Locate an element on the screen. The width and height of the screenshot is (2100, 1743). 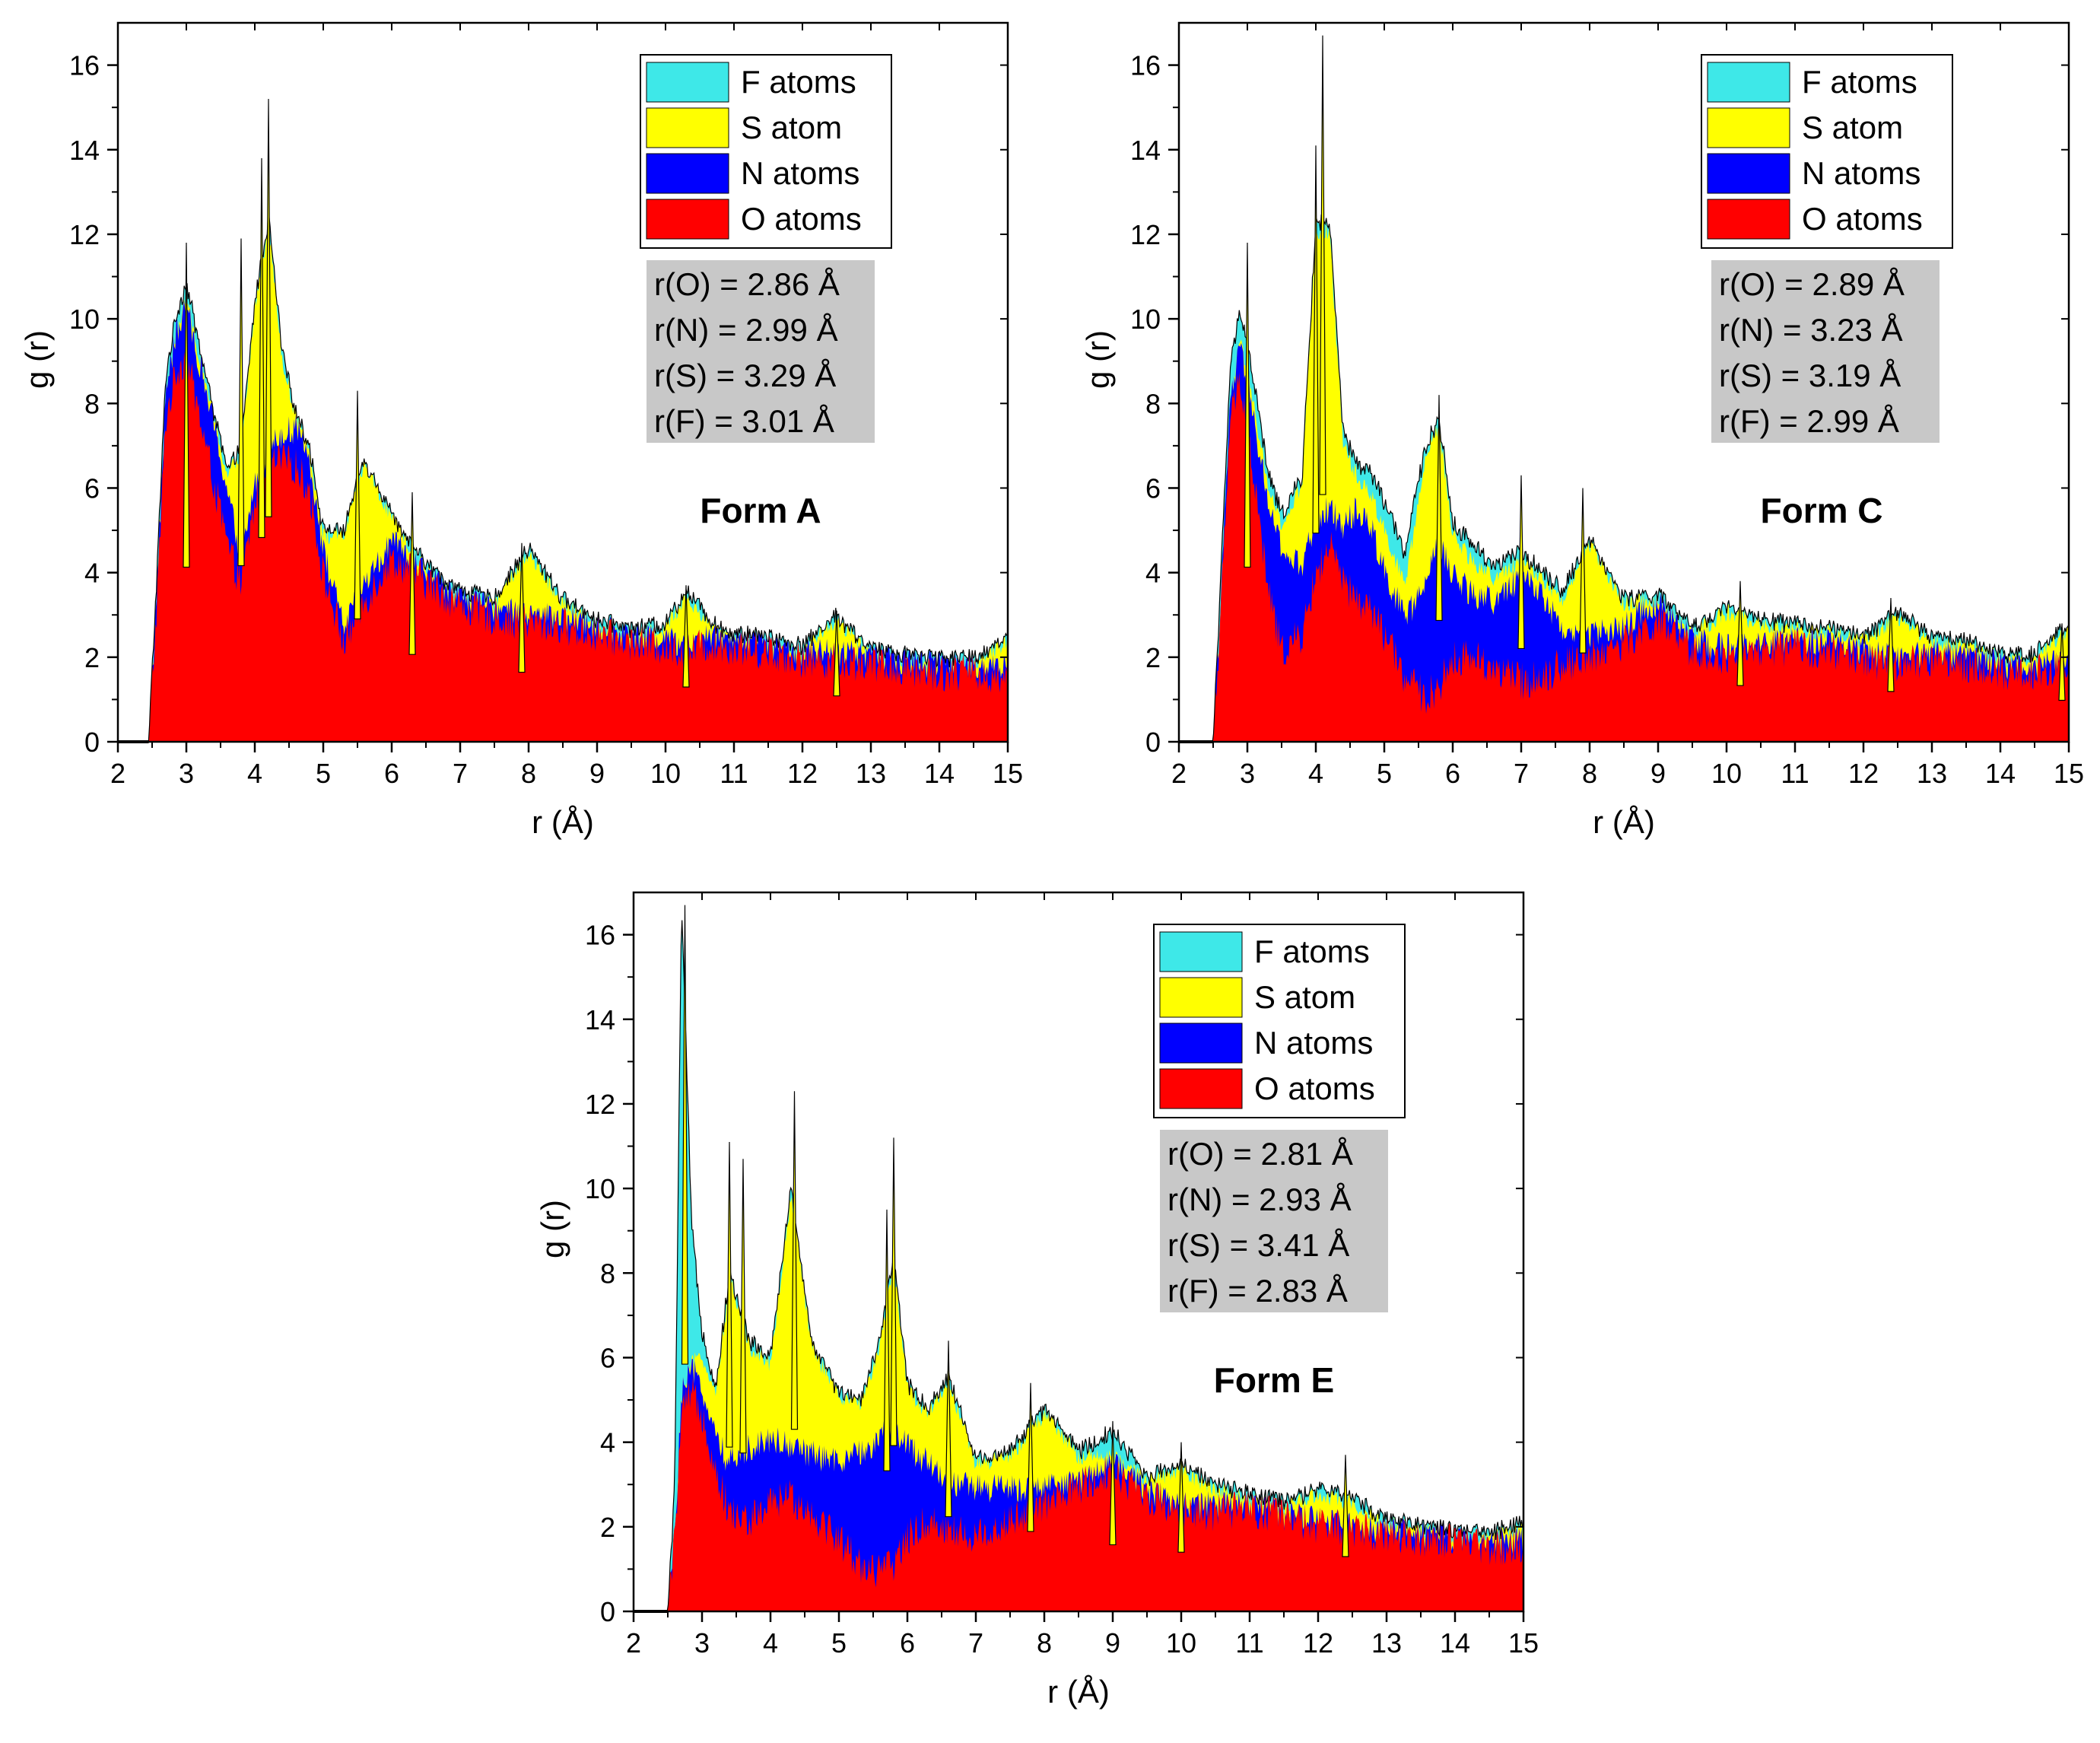
form-a-outline-trace is located at coordinates (563, 477).